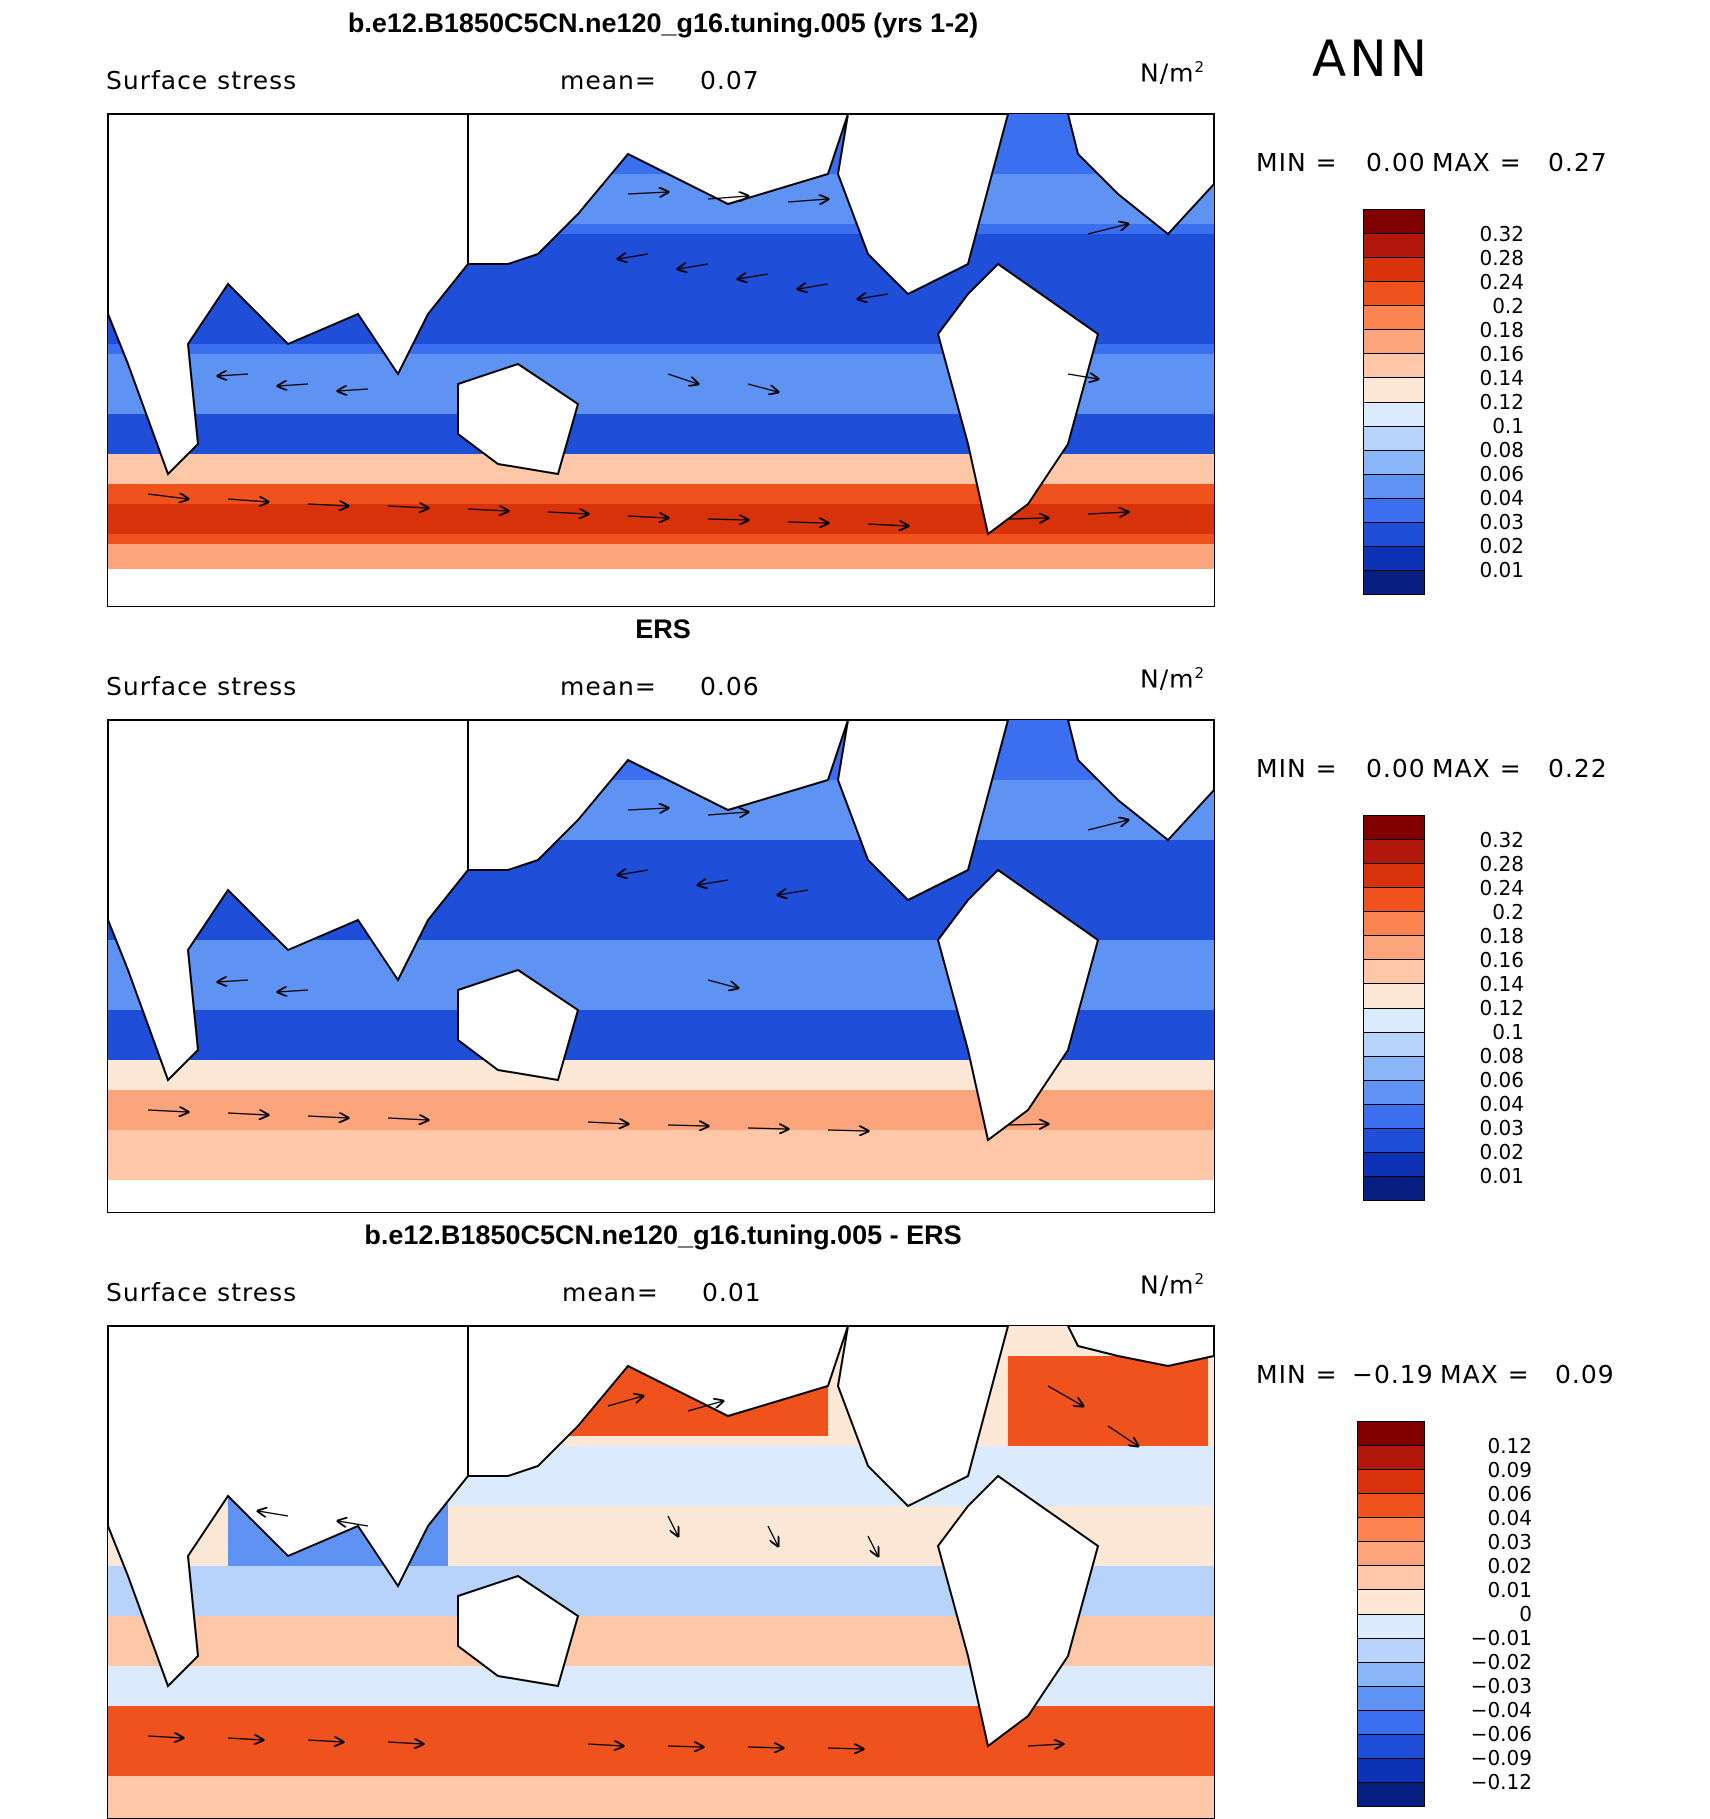 This screenshot has height=1819, width=1710. What do you see at coordinates (1396, 768) in the screenshot?
I see `panel-2-min-value: 0.00` at bounding box center [1396, 768].